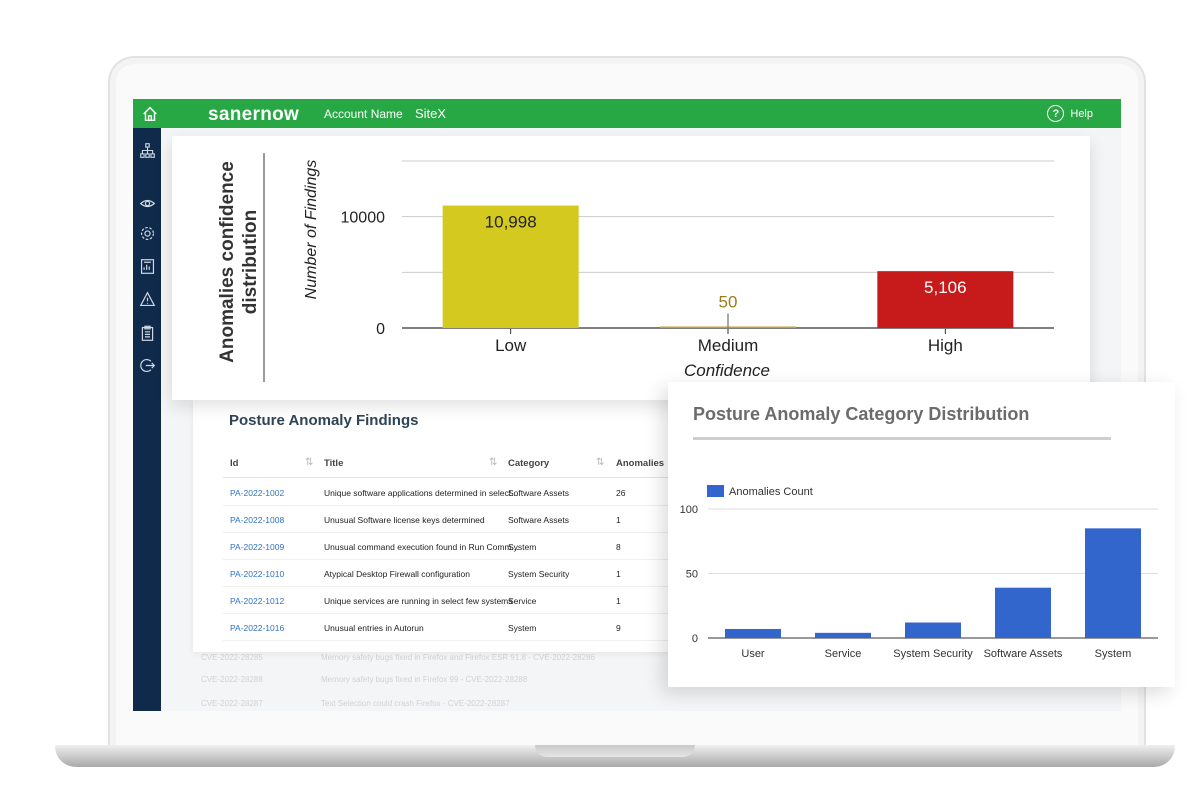 The image size is (1200, 802). I want to click on help-label: Help, so click(1081, 113).